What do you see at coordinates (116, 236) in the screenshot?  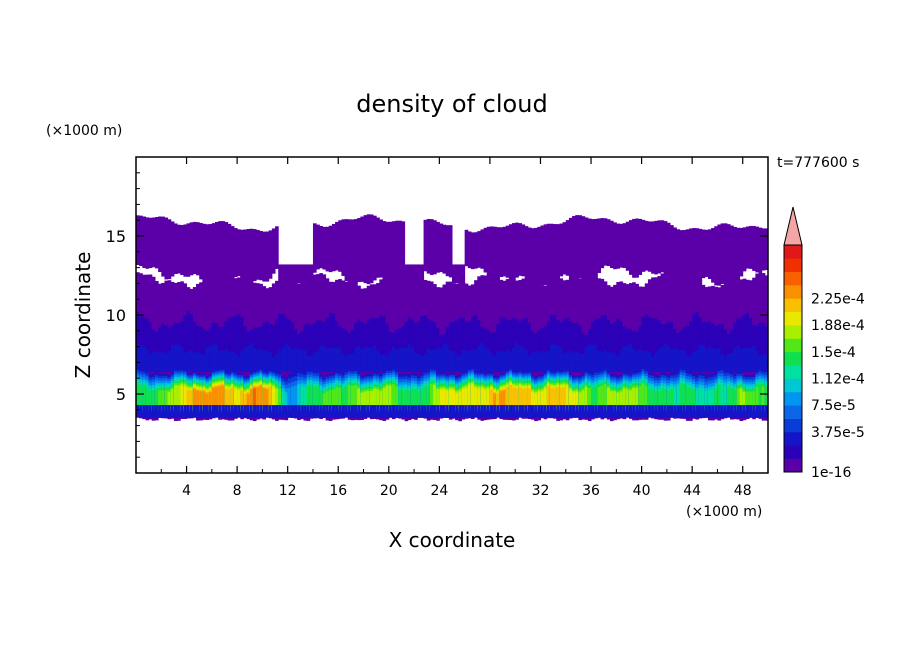 I see `y-tick-label: 15` at bounding box center [116, 236].